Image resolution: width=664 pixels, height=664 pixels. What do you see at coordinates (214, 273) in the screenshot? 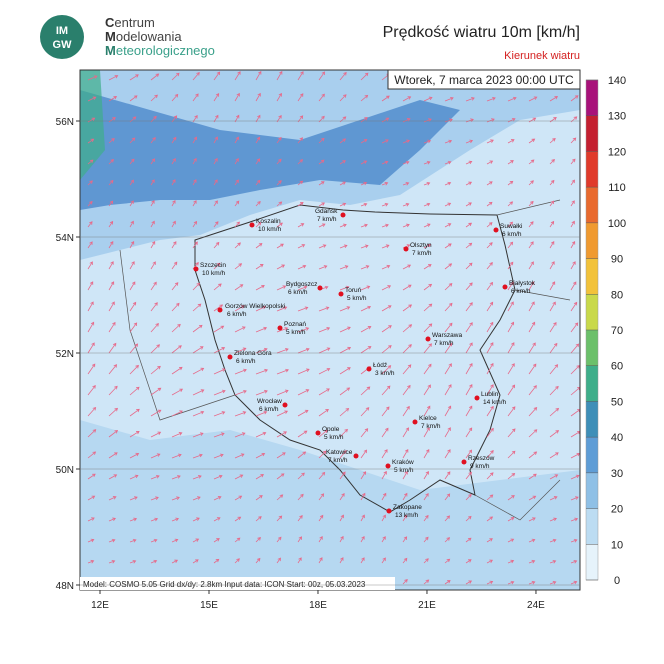
I see `city-wind: 10 km/h` at bounding box center [214, 273].